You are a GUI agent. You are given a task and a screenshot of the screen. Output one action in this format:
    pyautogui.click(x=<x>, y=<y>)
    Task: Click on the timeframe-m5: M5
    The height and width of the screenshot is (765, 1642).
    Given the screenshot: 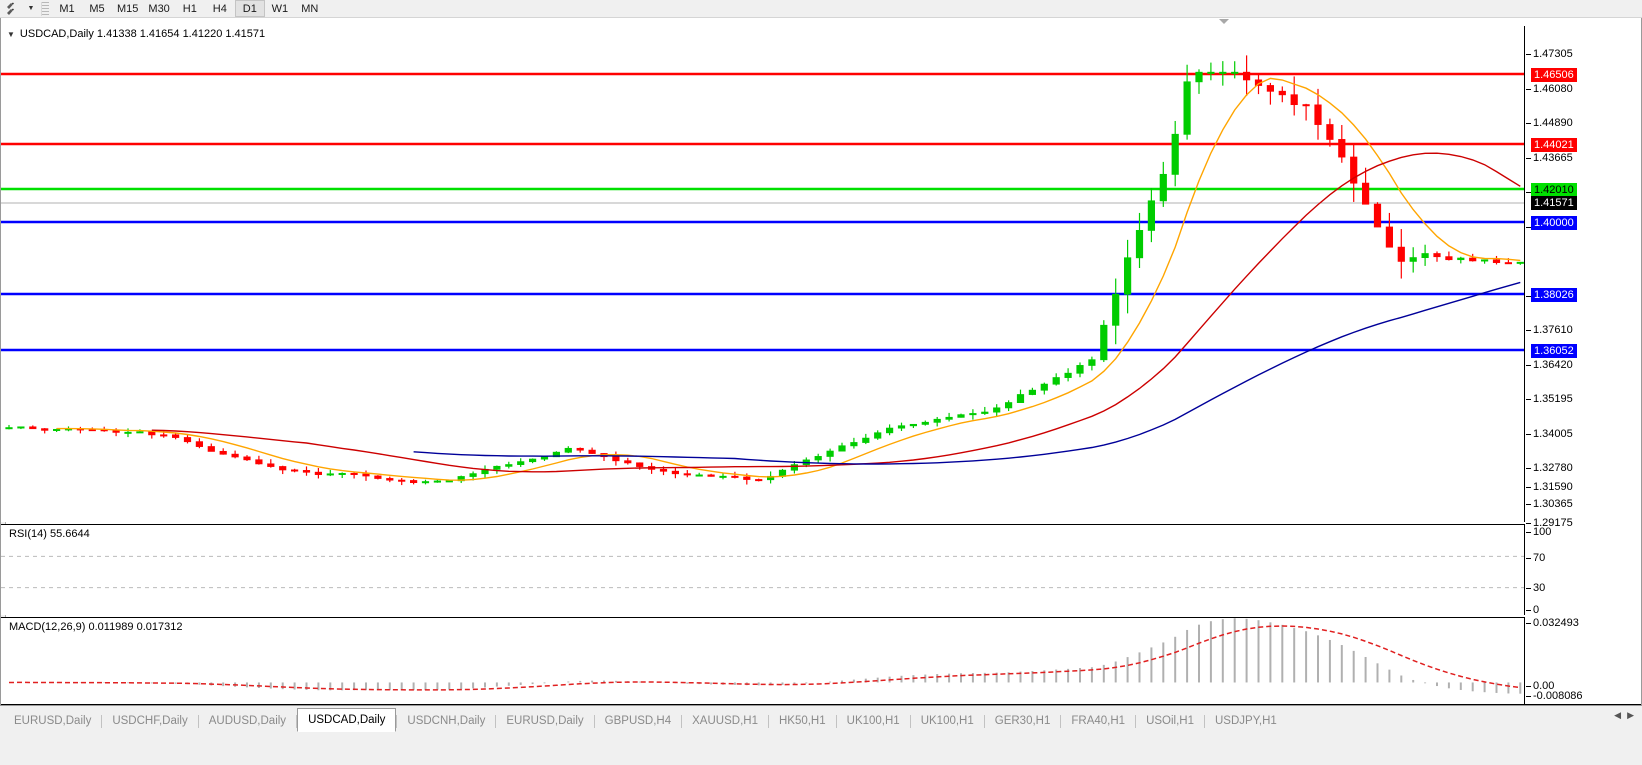 What is the action you would take?
    pyautogui.click(x=97, y=8)
    